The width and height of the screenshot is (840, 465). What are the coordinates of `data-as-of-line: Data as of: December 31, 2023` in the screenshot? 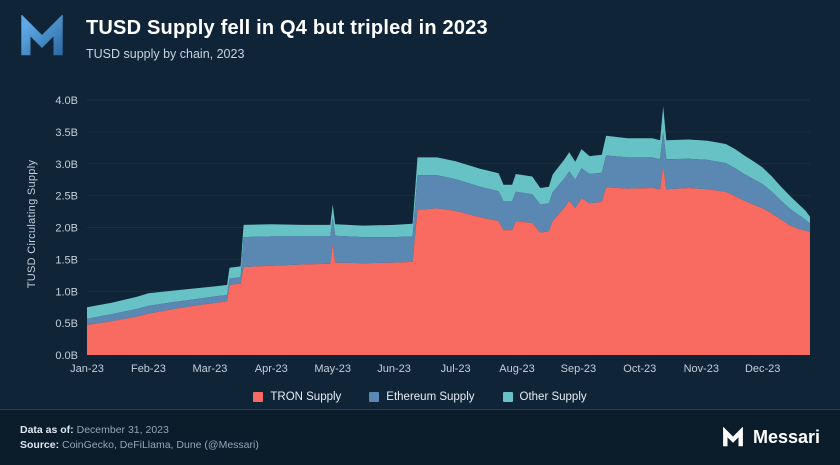 It's located at (139, 430).